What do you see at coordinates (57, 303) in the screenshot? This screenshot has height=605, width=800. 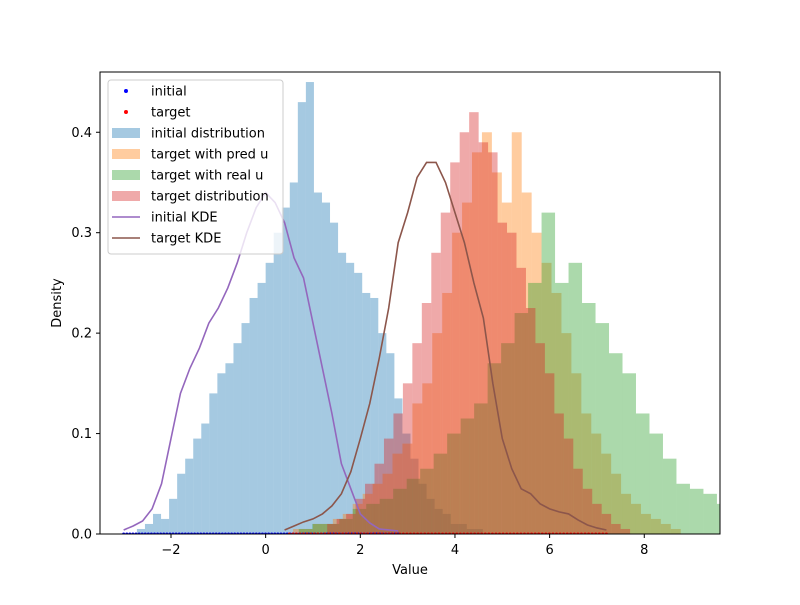 I see `y-axis-label: Density` at bounding box center [57, 303].